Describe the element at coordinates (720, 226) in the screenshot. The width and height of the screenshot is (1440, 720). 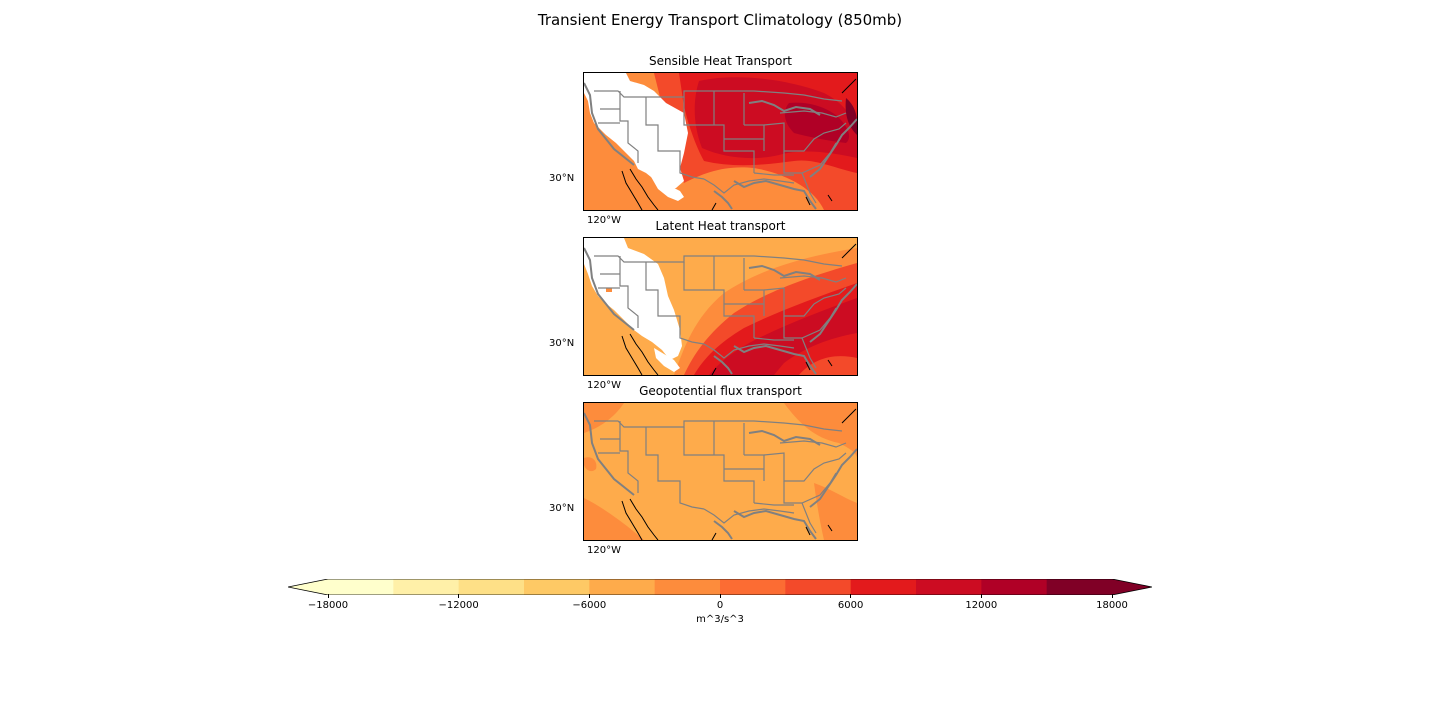
I see `panel-title: Latent Heat transport` at that location.